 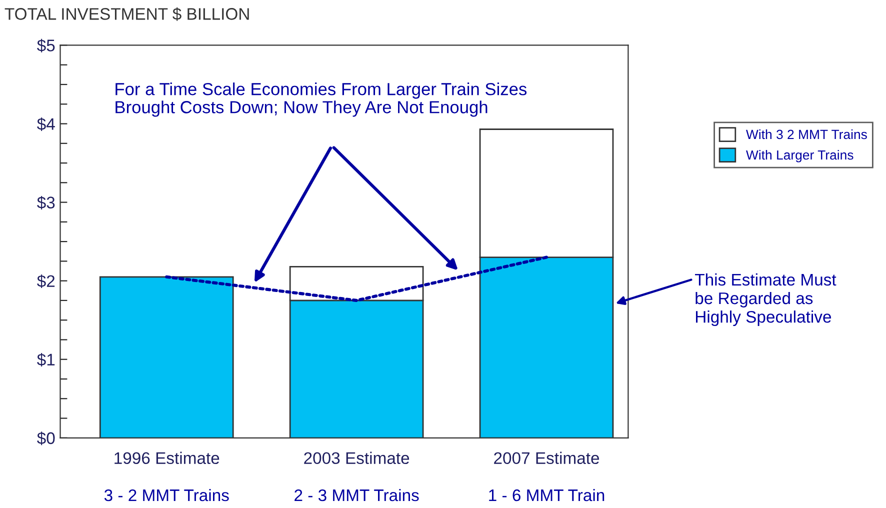 I want to click on text: 2 - 3 MMT Trains, so click(x=356, y=495).